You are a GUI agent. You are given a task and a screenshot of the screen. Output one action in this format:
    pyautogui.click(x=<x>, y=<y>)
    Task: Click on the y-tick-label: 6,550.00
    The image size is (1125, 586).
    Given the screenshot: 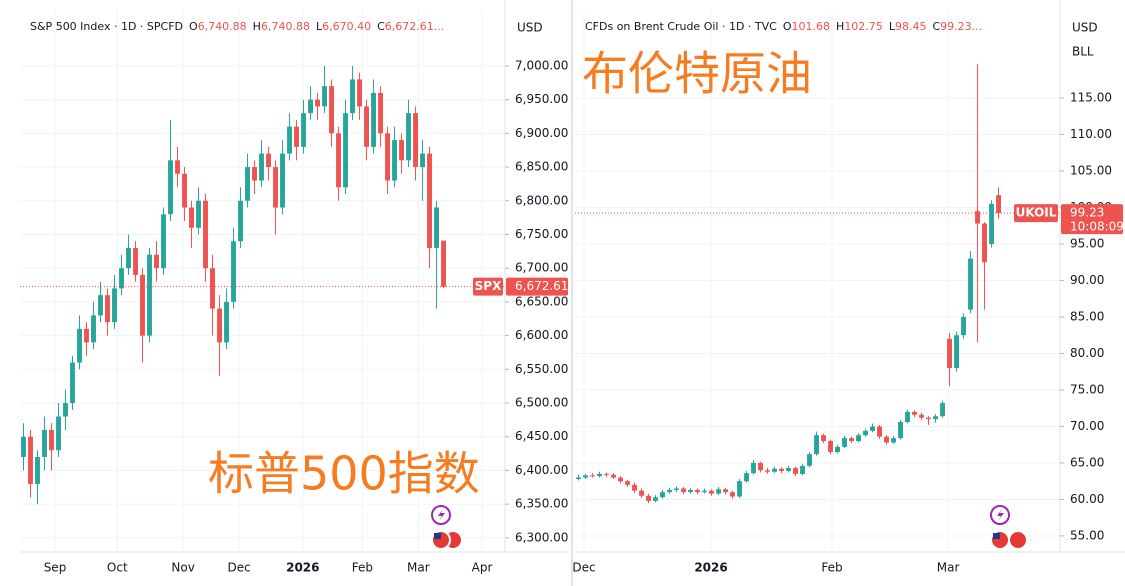 What is the action you would take?
    pyautogui.click(x=541, y=369)
    